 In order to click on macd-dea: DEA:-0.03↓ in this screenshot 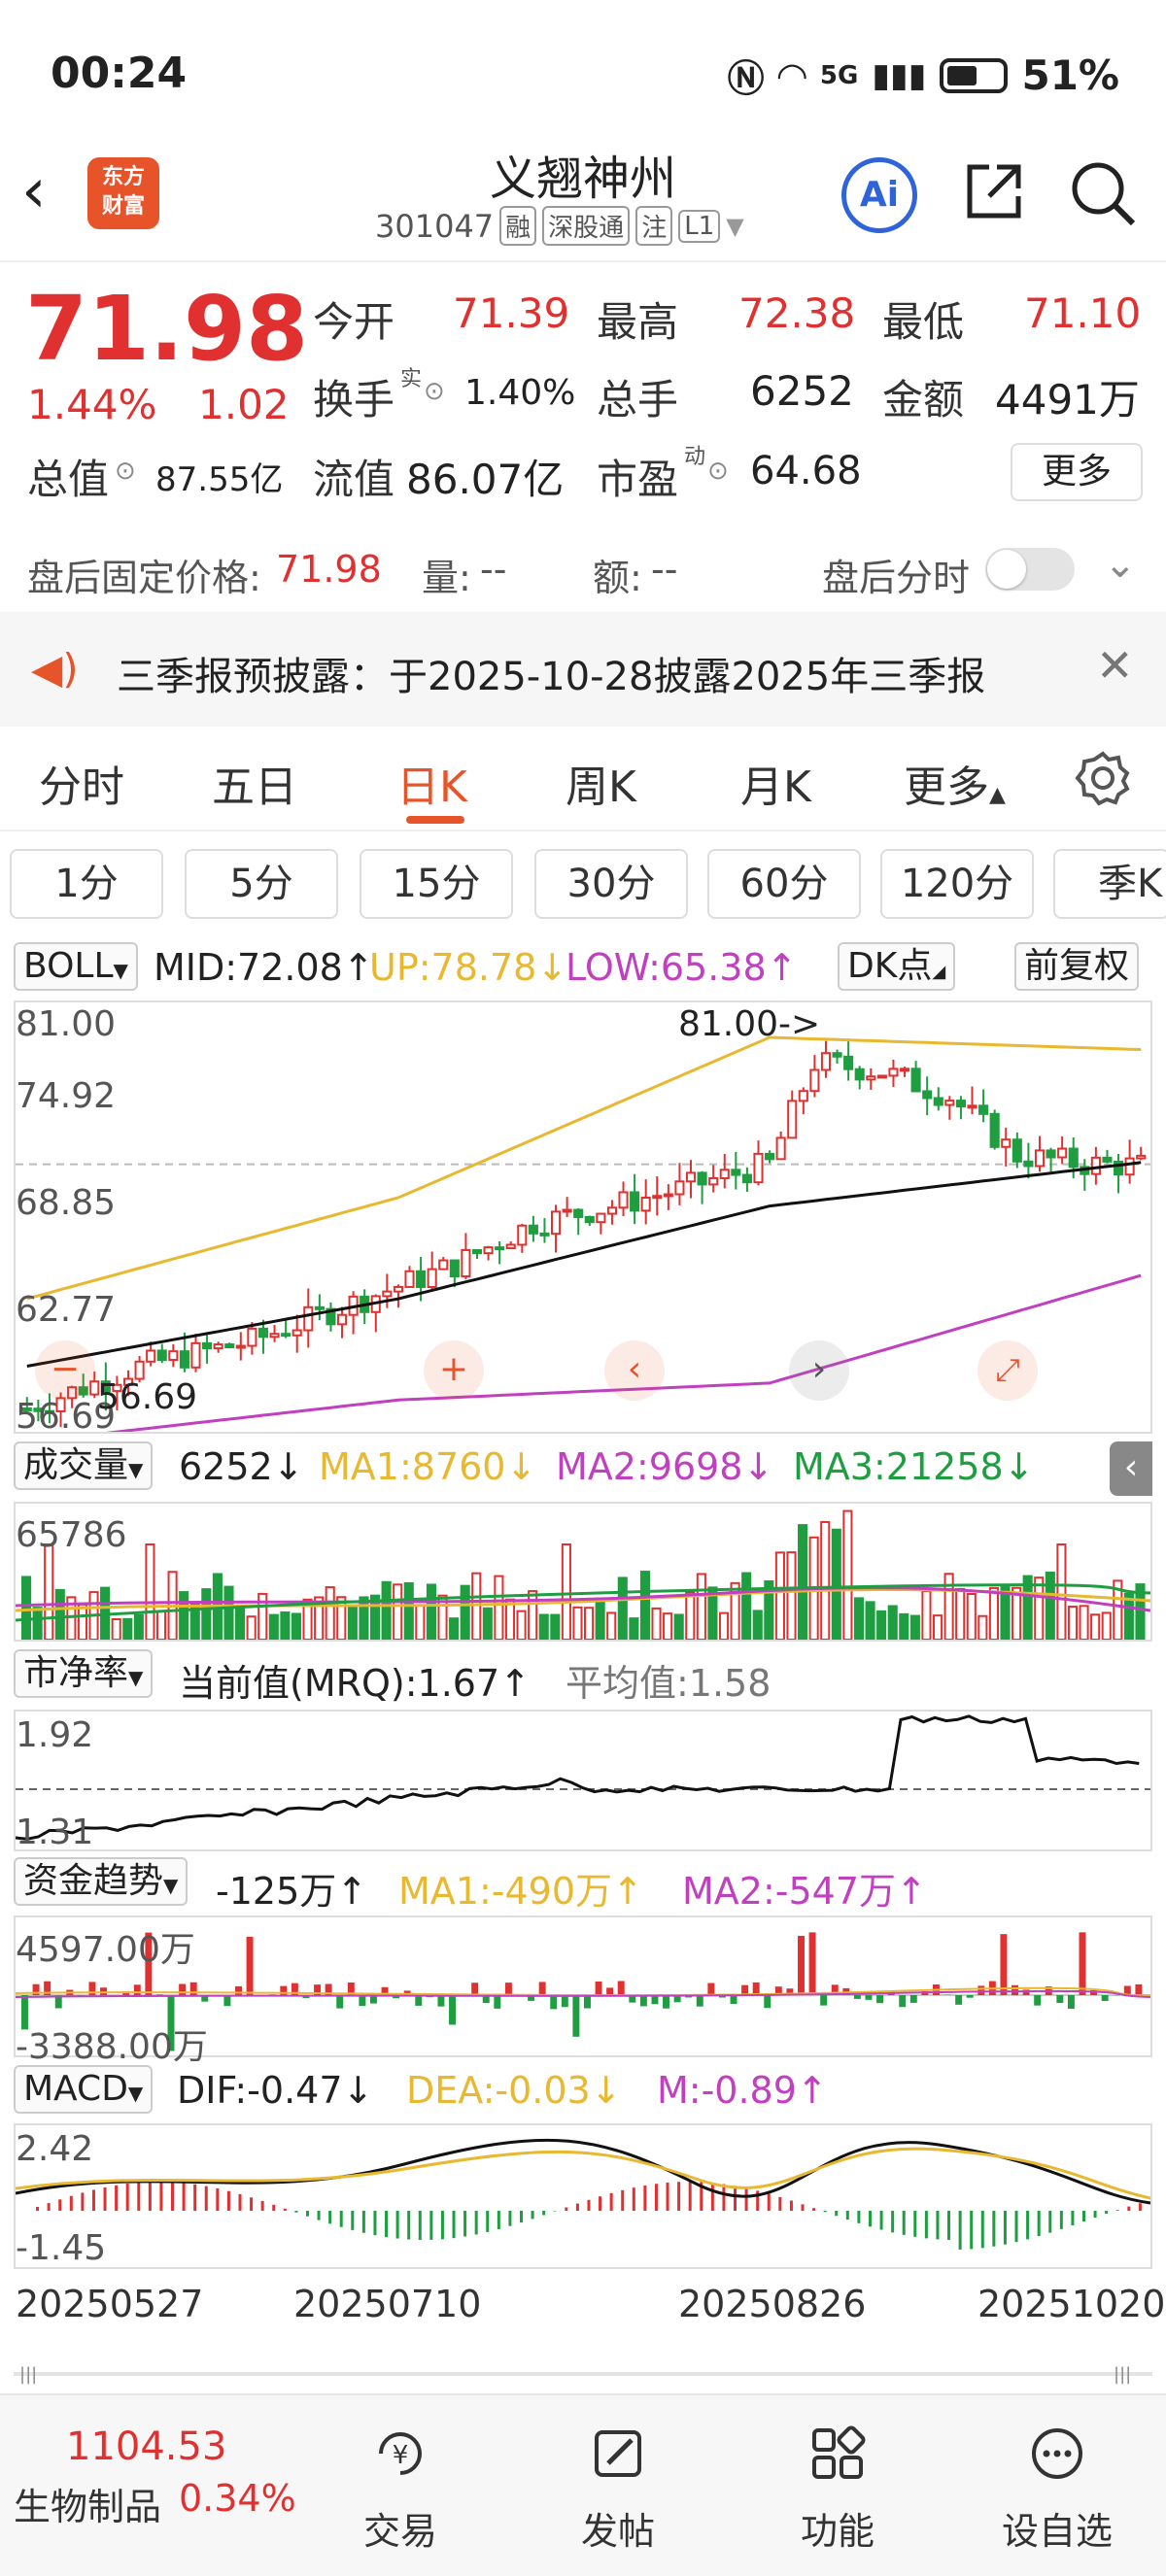, I will do `click(514, 2090)`.